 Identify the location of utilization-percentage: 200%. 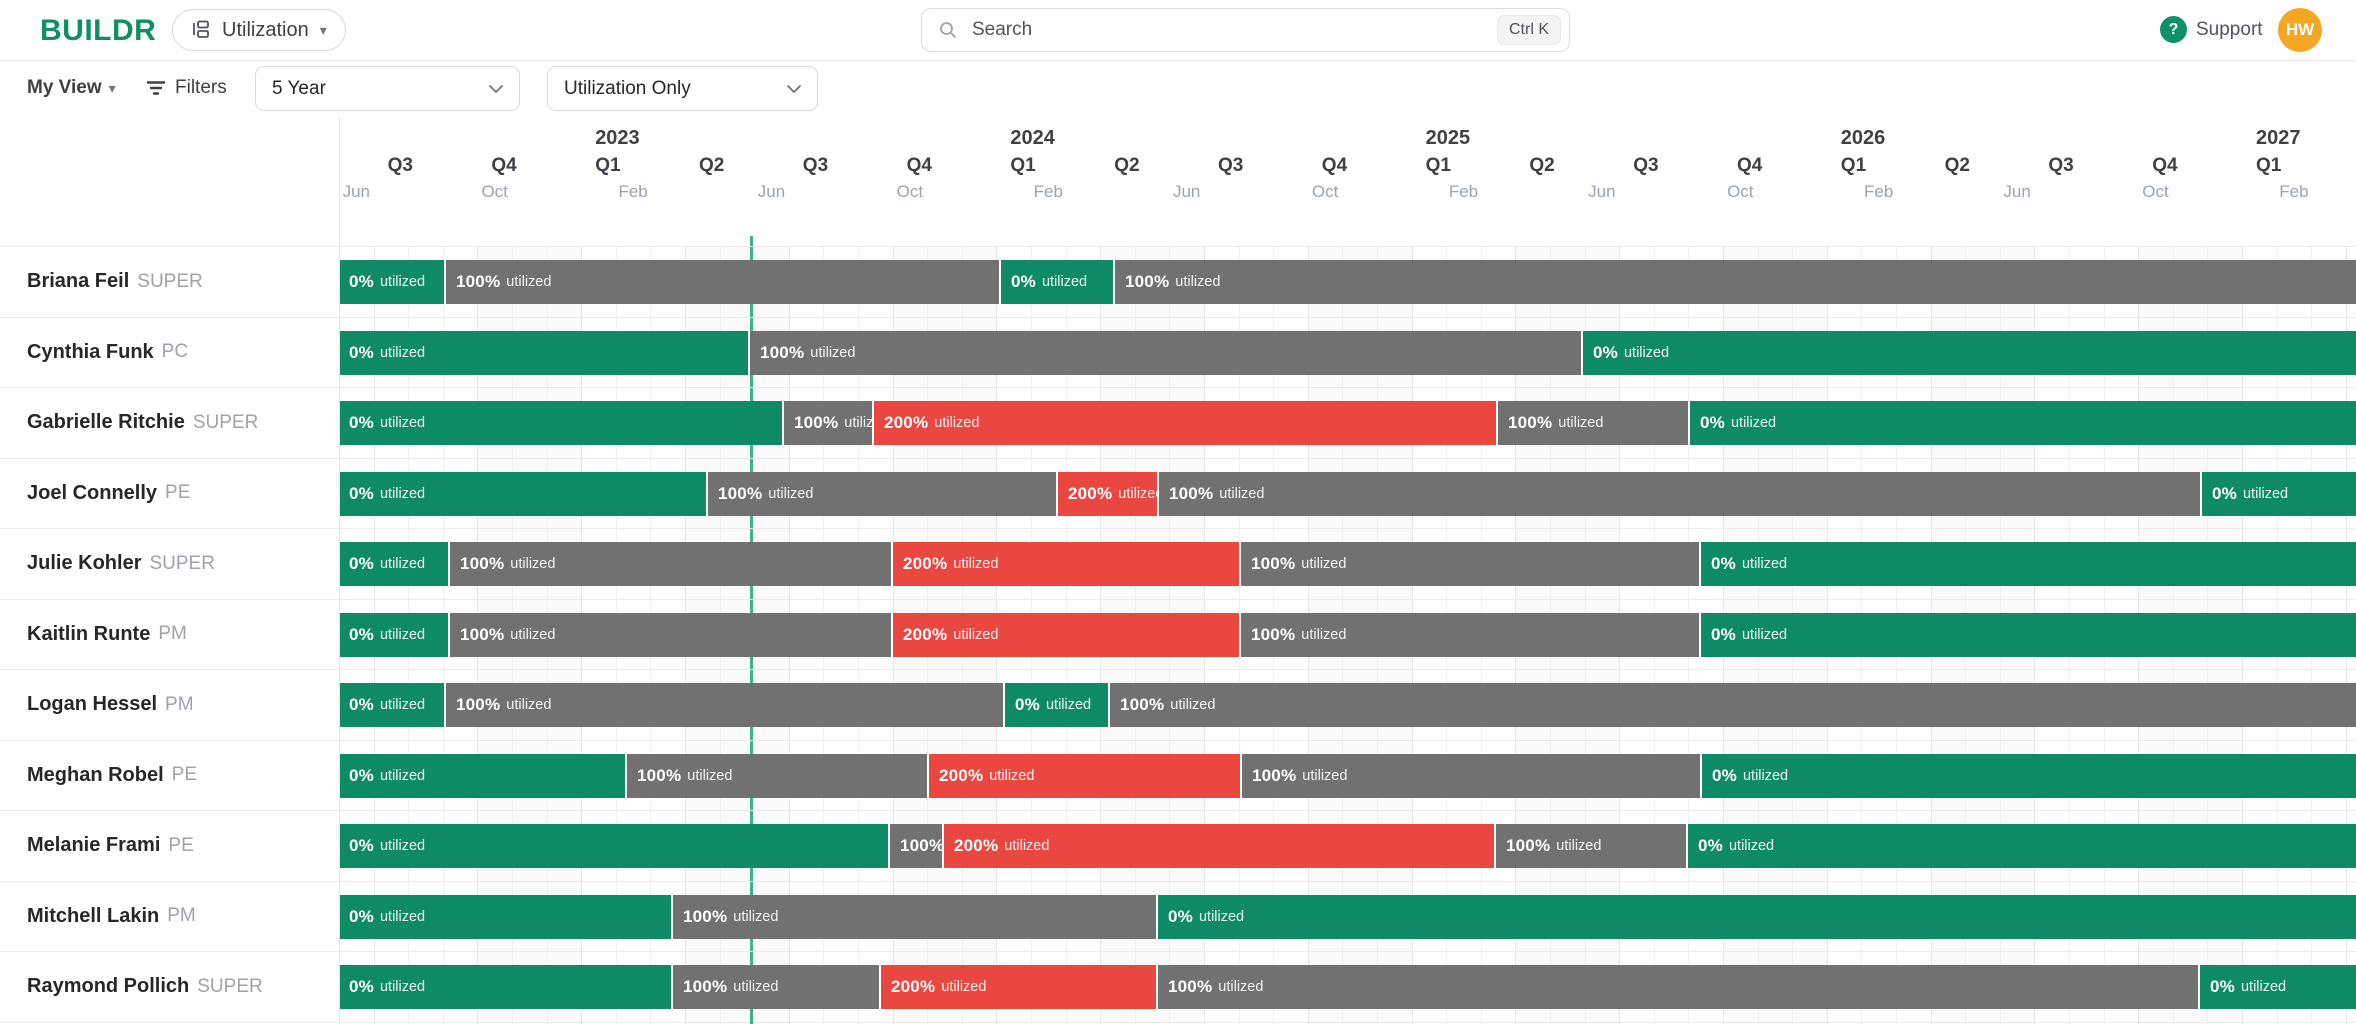
(1090, 493).